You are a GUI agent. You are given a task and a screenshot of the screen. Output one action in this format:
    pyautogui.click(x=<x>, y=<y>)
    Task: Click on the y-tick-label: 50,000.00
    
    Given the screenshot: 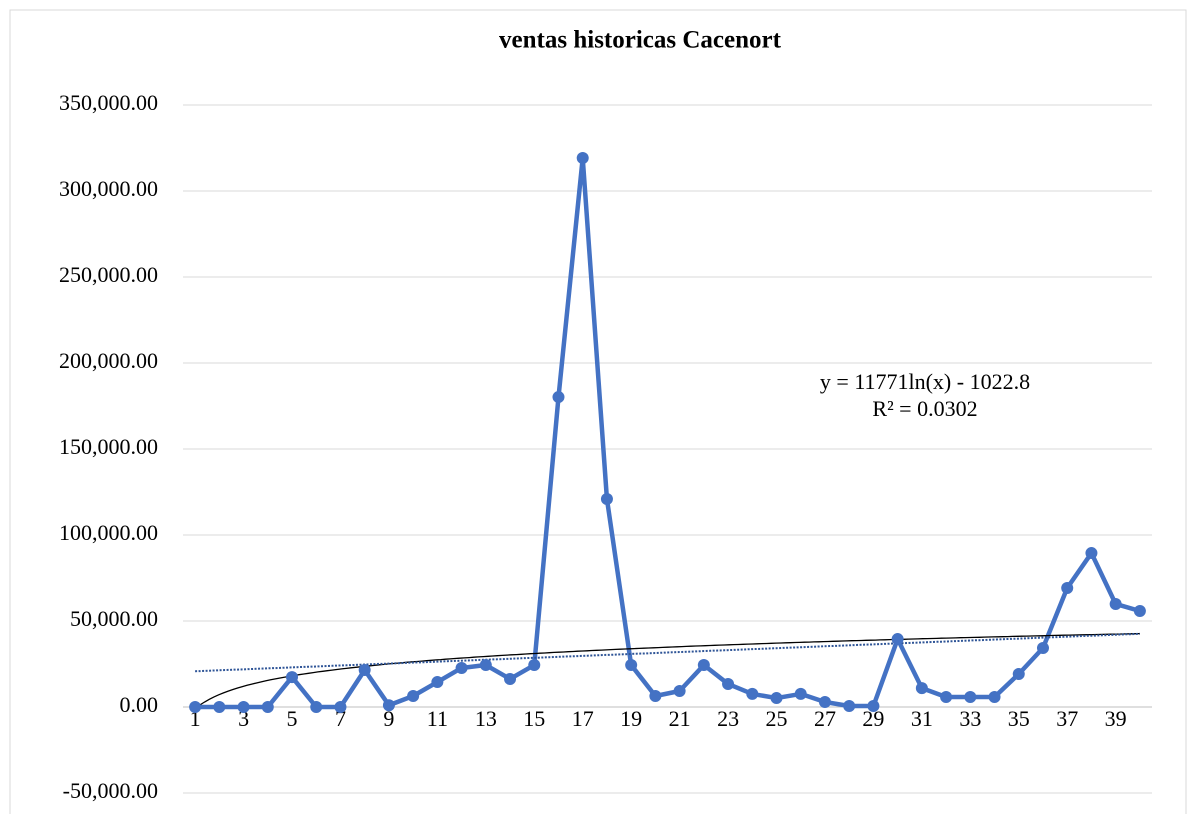 What is the action you would take?
    pyautogui.click(x=114, y=618)
    